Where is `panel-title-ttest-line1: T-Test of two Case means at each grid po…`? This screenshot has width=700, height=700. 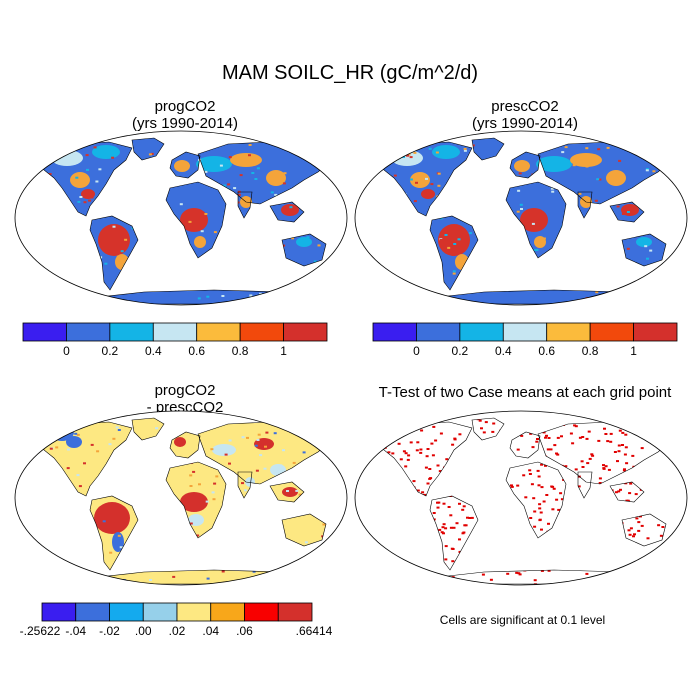
panel-title-ttest-line1: T-Test of two Case means at each grid po… is located at coordinates (525, 392).